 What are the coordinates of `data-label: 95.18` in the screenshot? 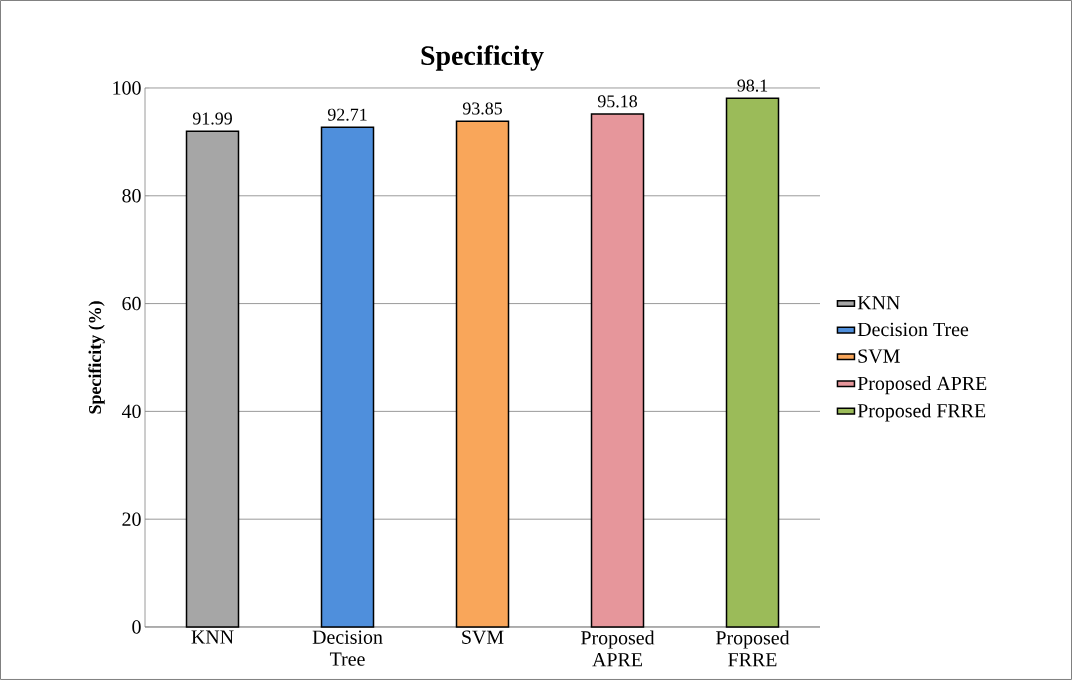 It's located at (617, 101).